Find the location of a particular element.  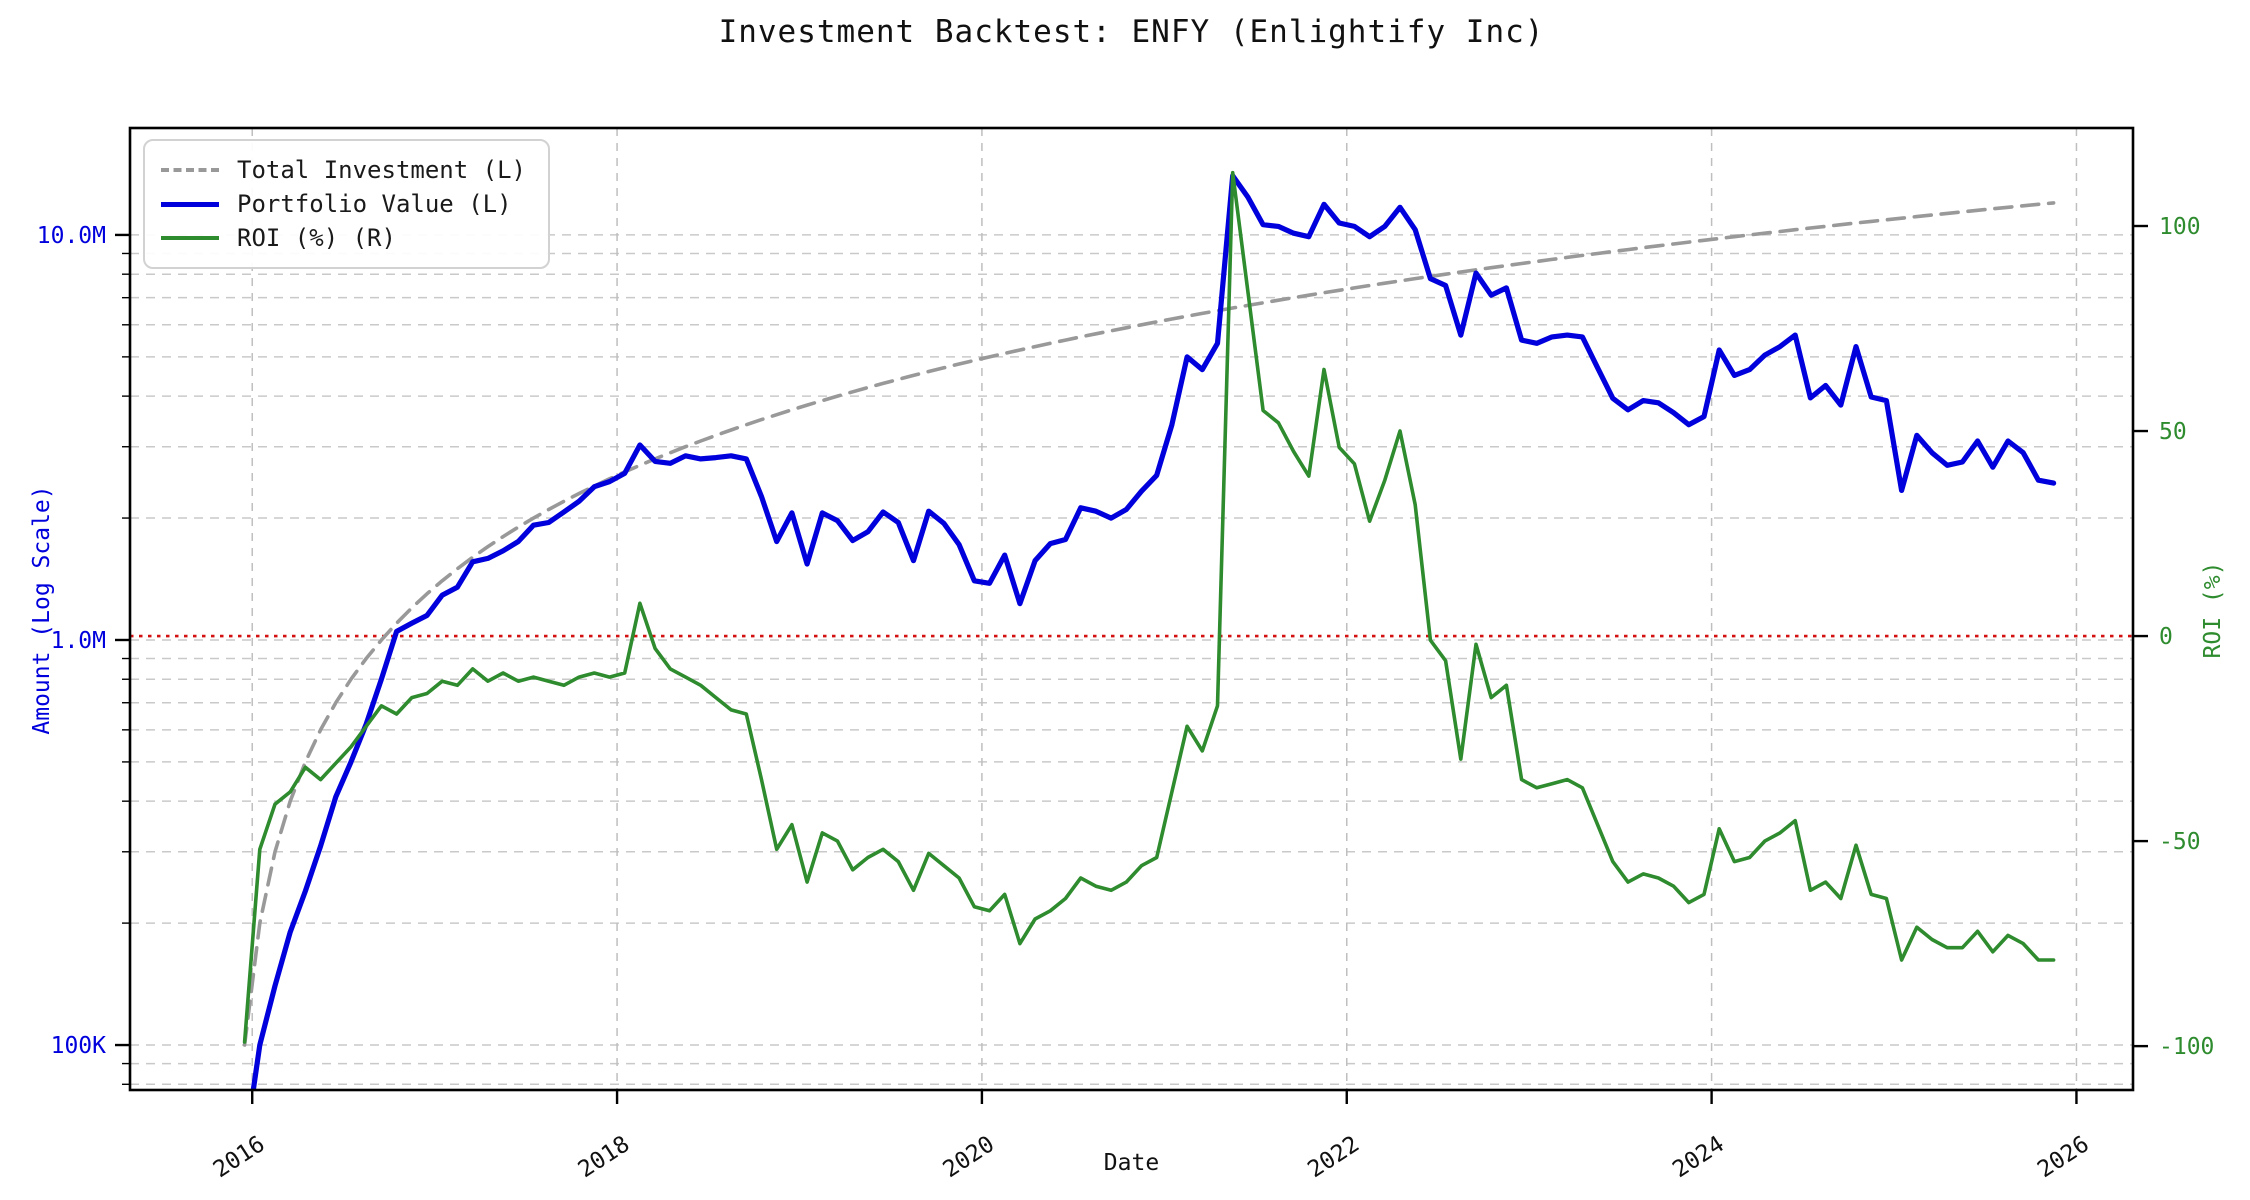

y-right-tick-label: -100 is located at coordinates (2186, 1047).